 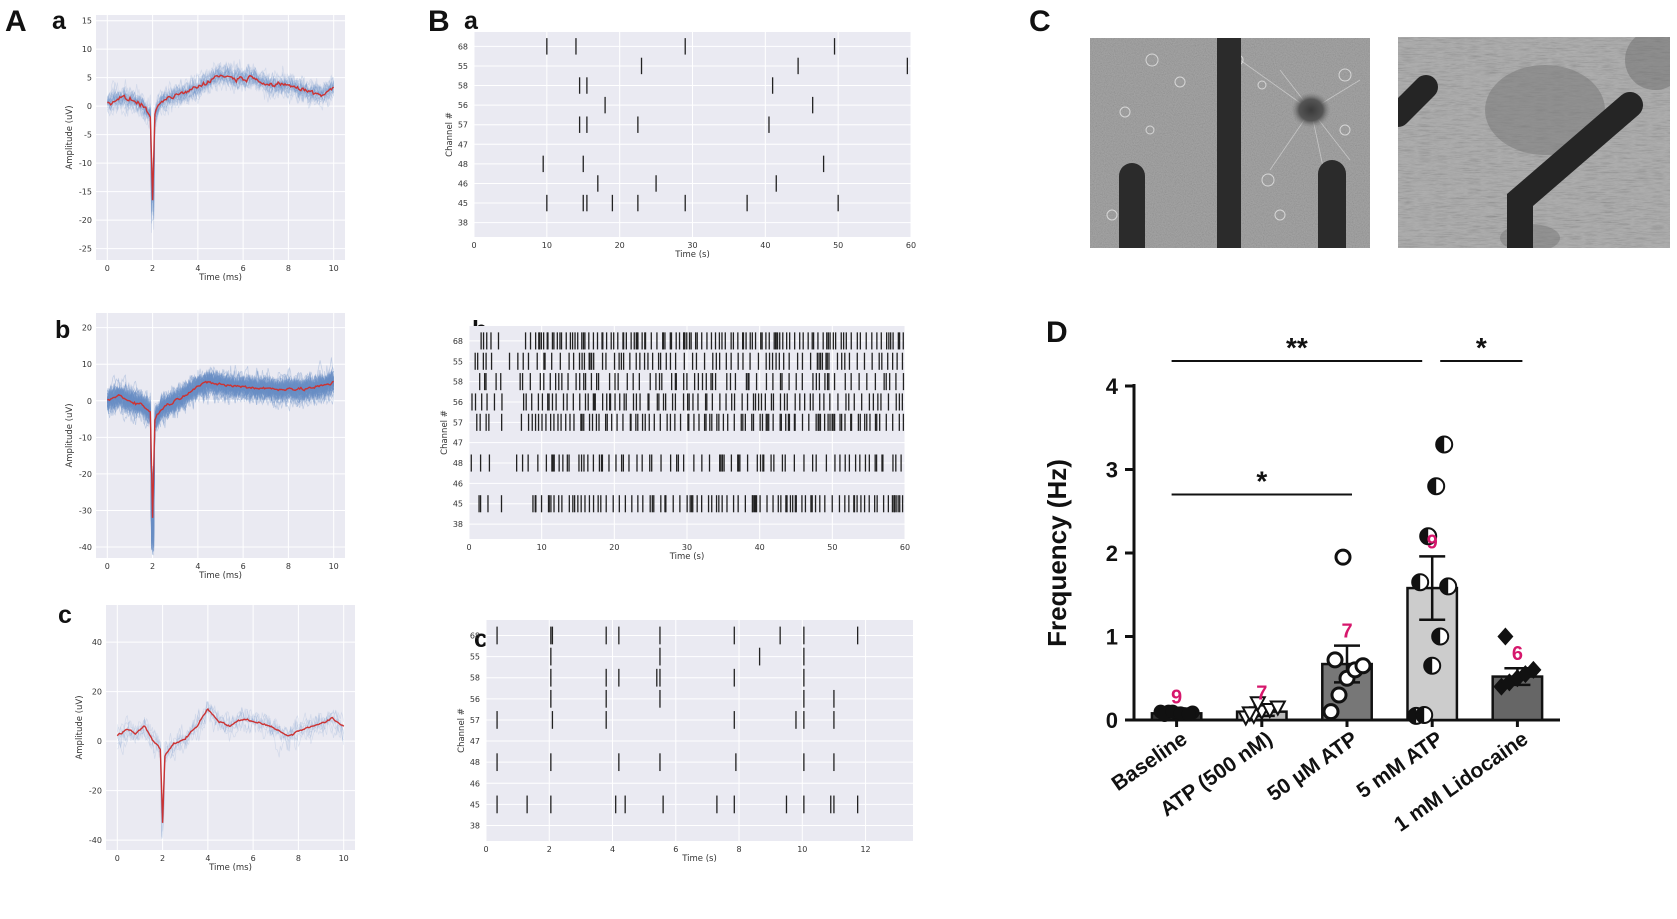 What do you see at coordinates (475, 804) in the screenshot?
I see `channel-label: 45` at bounding box center [475, 804].